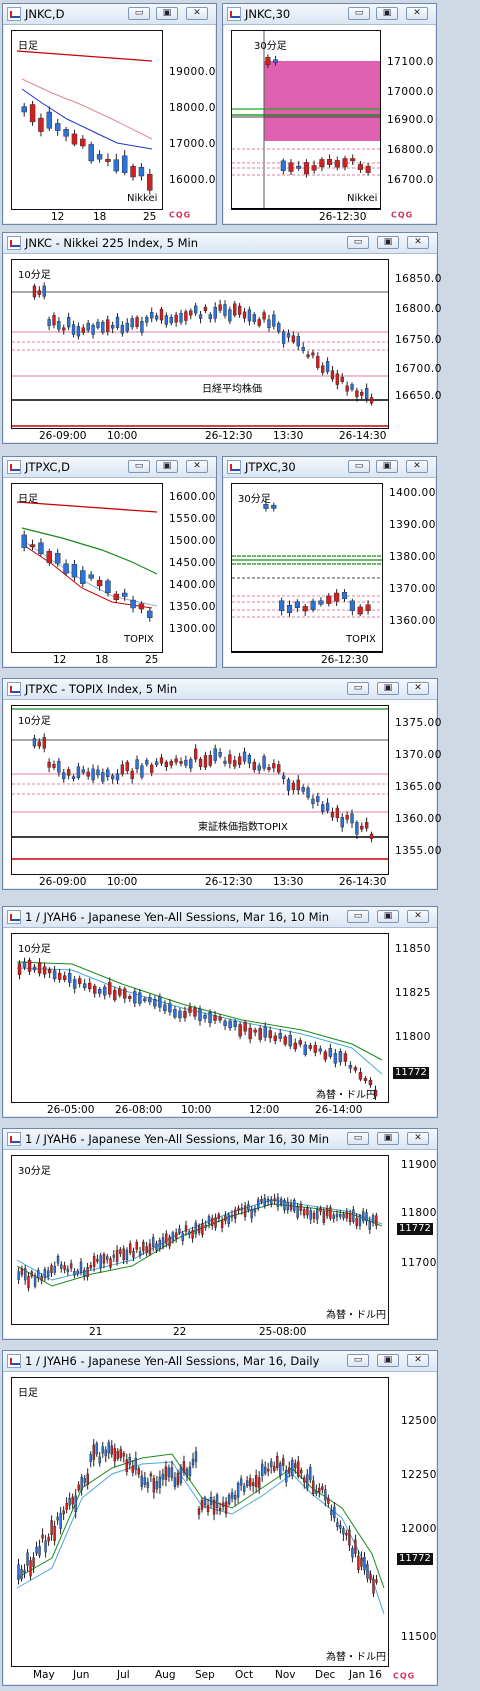 This screenshot has height=1691, width=480. I want to click on chart-plot: 30分足 TOPIX, so click(307, 568).